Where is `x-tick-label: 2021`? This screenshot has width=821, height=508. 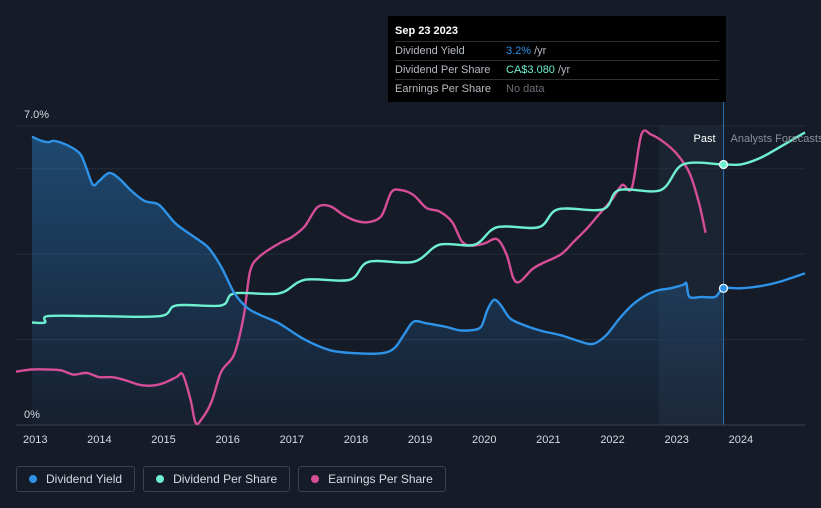 x-tick-label: 2021 is located at coordinates (548, 440).